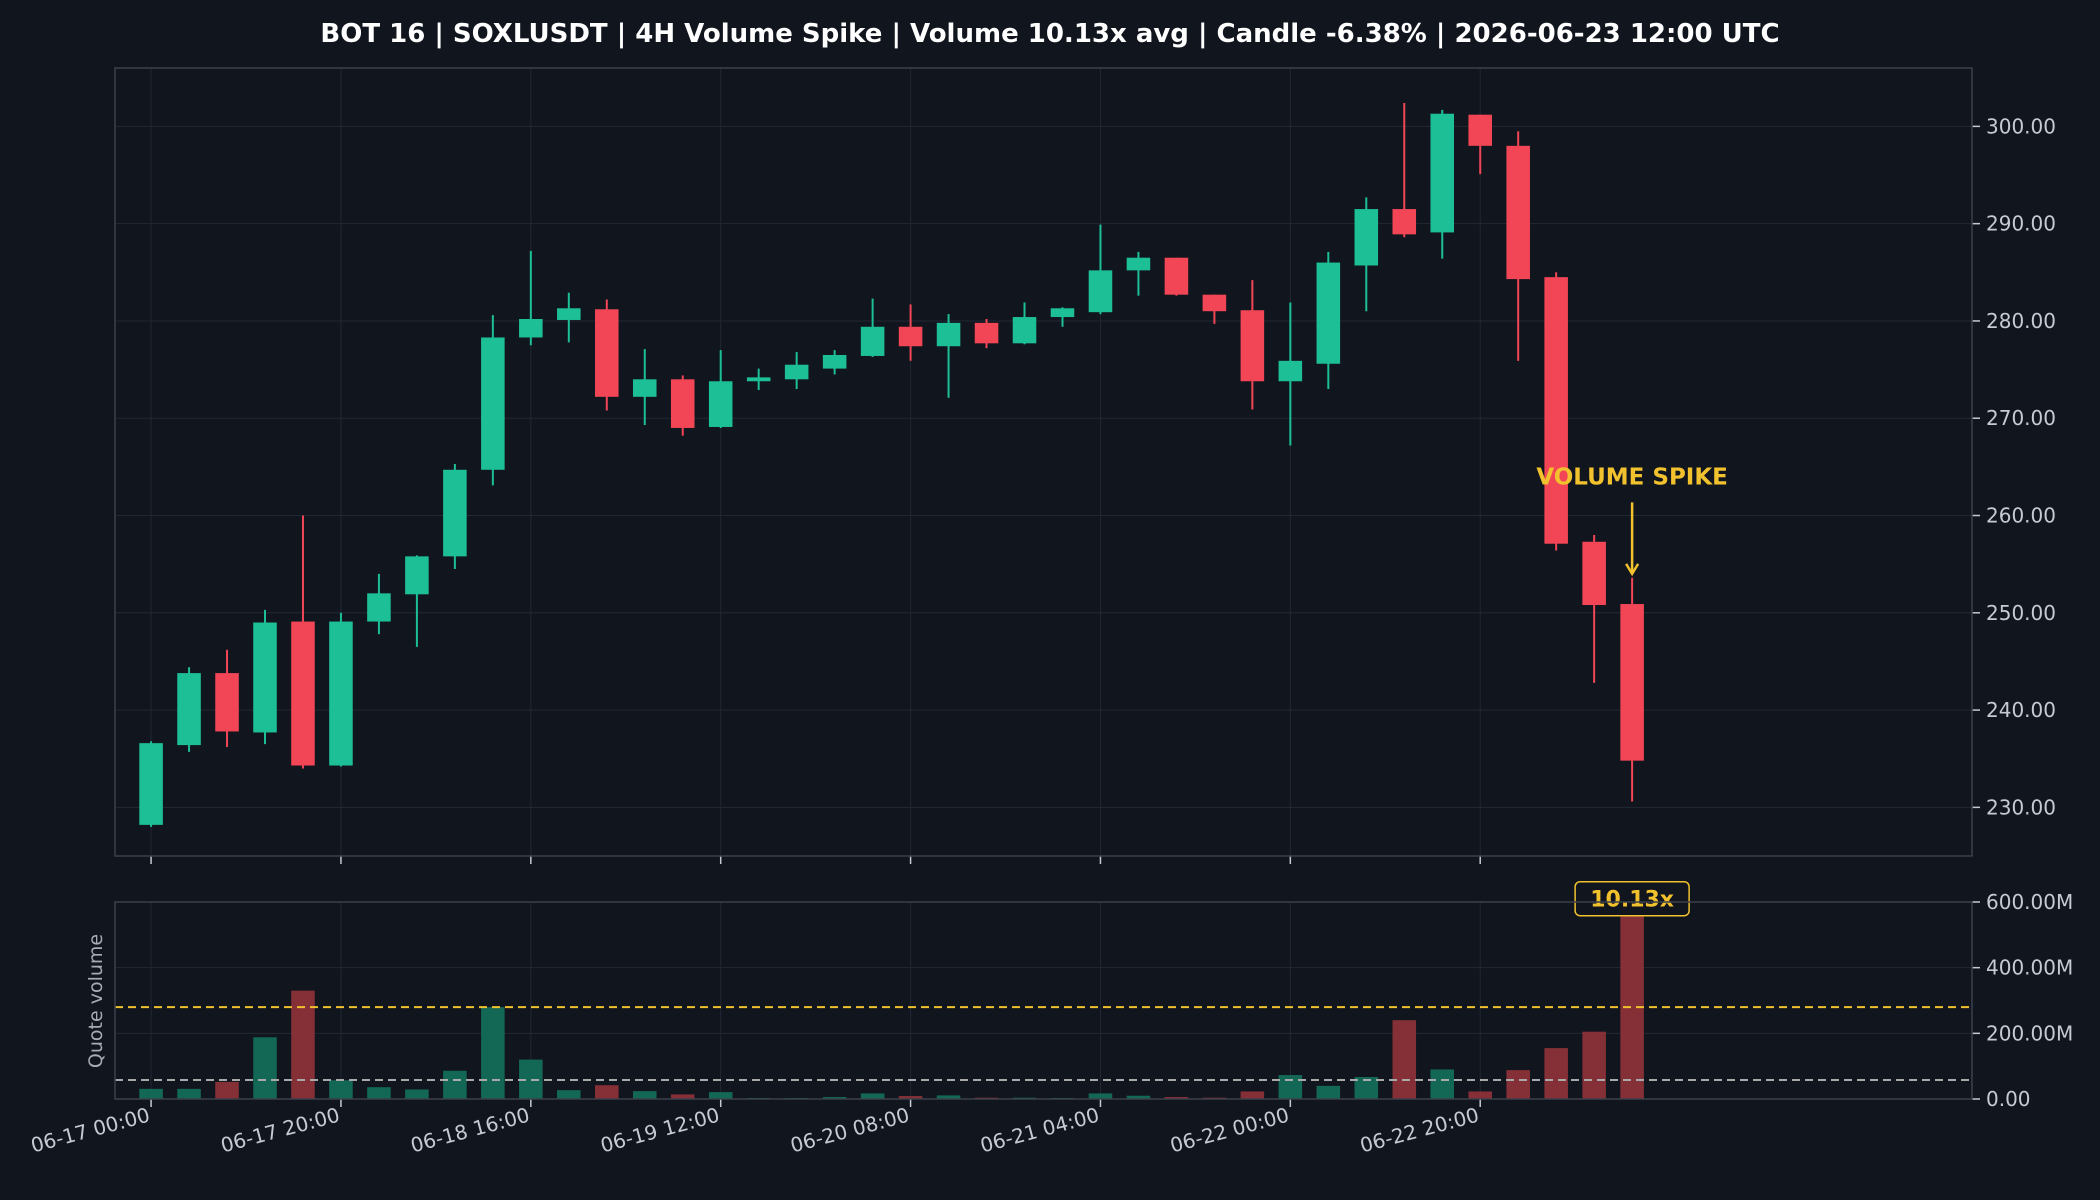  I want to click on volume-ratio-box, so click(1632, 898).